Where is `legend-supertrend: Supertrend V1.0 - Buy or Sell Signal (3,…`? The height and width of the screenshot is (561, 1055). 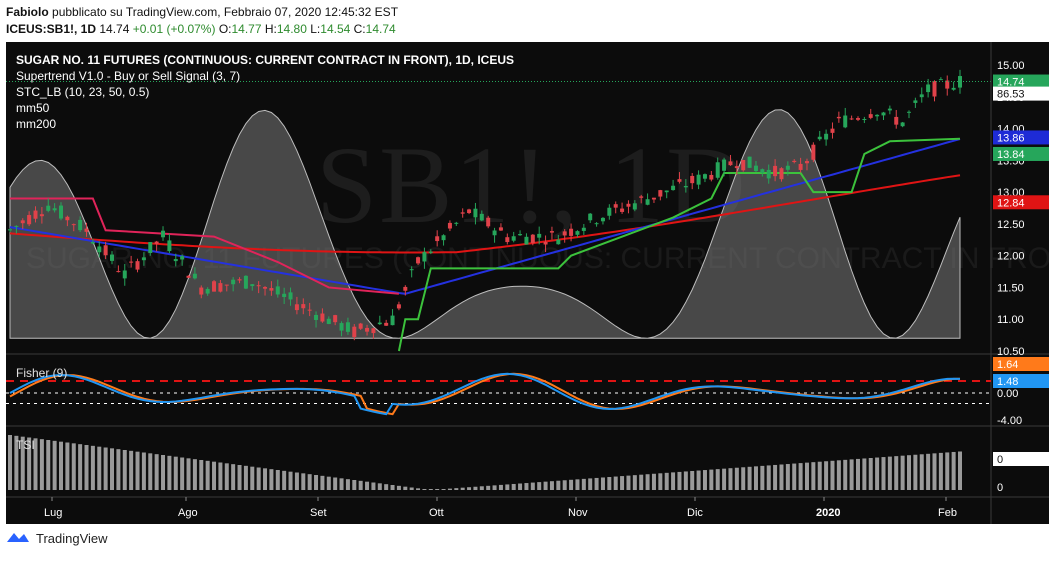
legend-supertrend: Supertrend V1.0 - Buy or Sell Signal (3,… is located at coordinates (128, 76).